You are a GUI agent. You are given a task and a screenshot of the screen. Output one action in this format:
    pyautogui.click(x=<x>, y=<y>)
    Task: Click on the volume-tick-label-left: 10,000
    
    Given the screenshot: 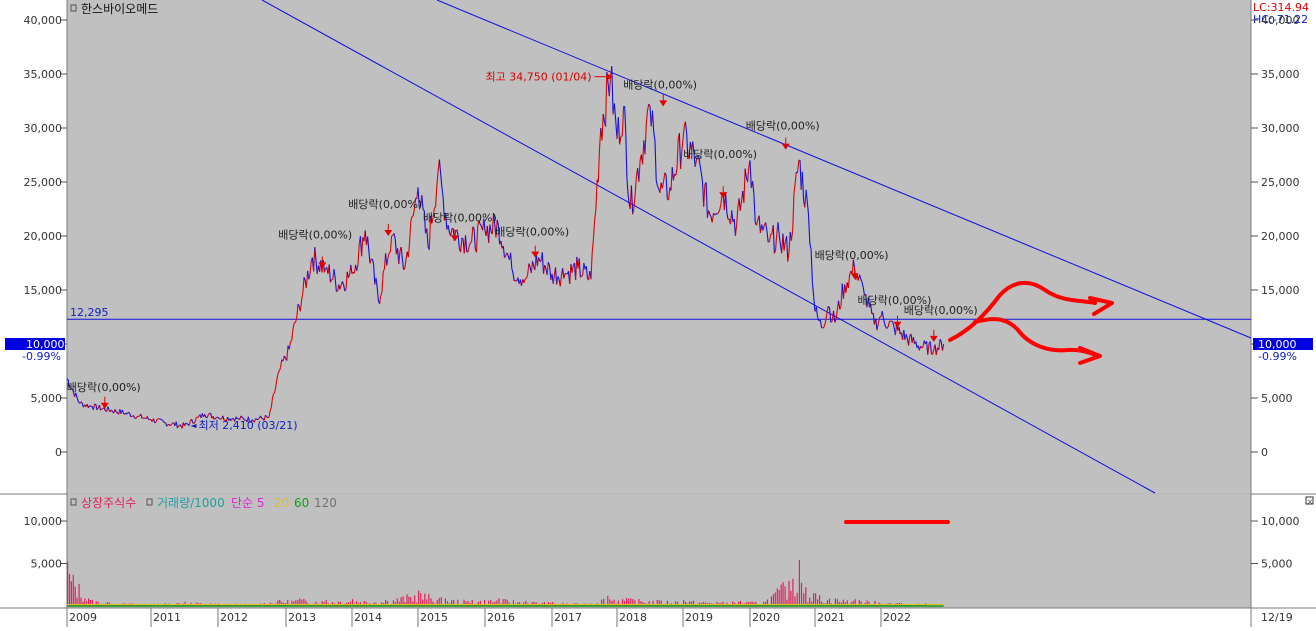 What is the action you would take?
    pyautogui.click(x=43, y=521)
    